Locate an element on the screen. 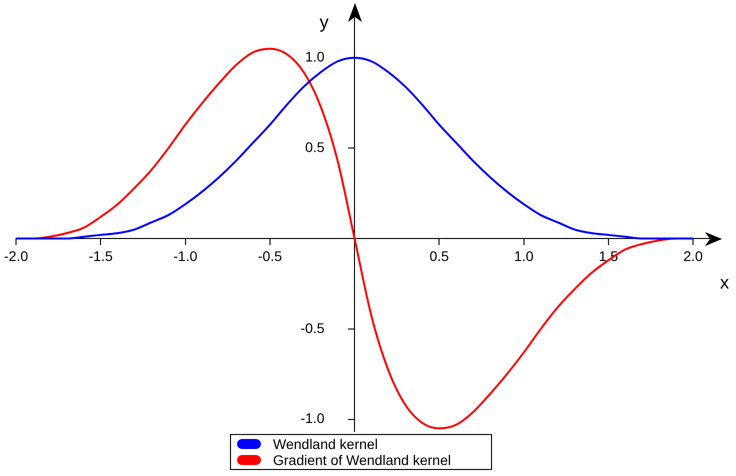  y-tick-label: -1.0 is located at coordinates (312, 418).